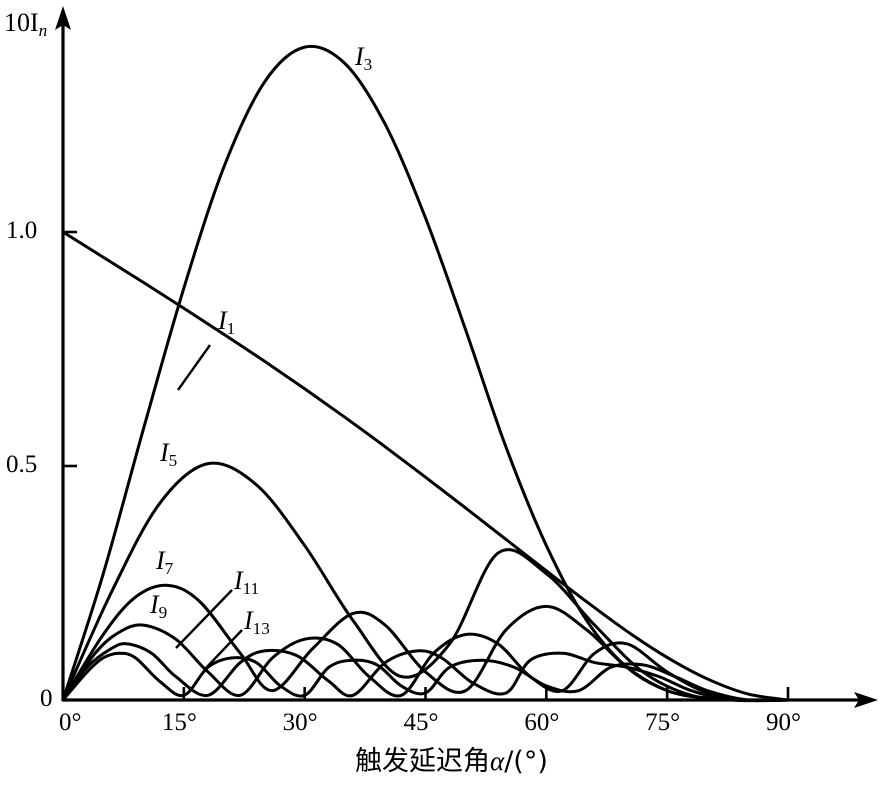 The height and width of the screenshot is (787, 888). What do you see at coordinates (497, 761) in the screenshot?
I see `x-axis-title-variable: α` at bounding box center [497, 761].